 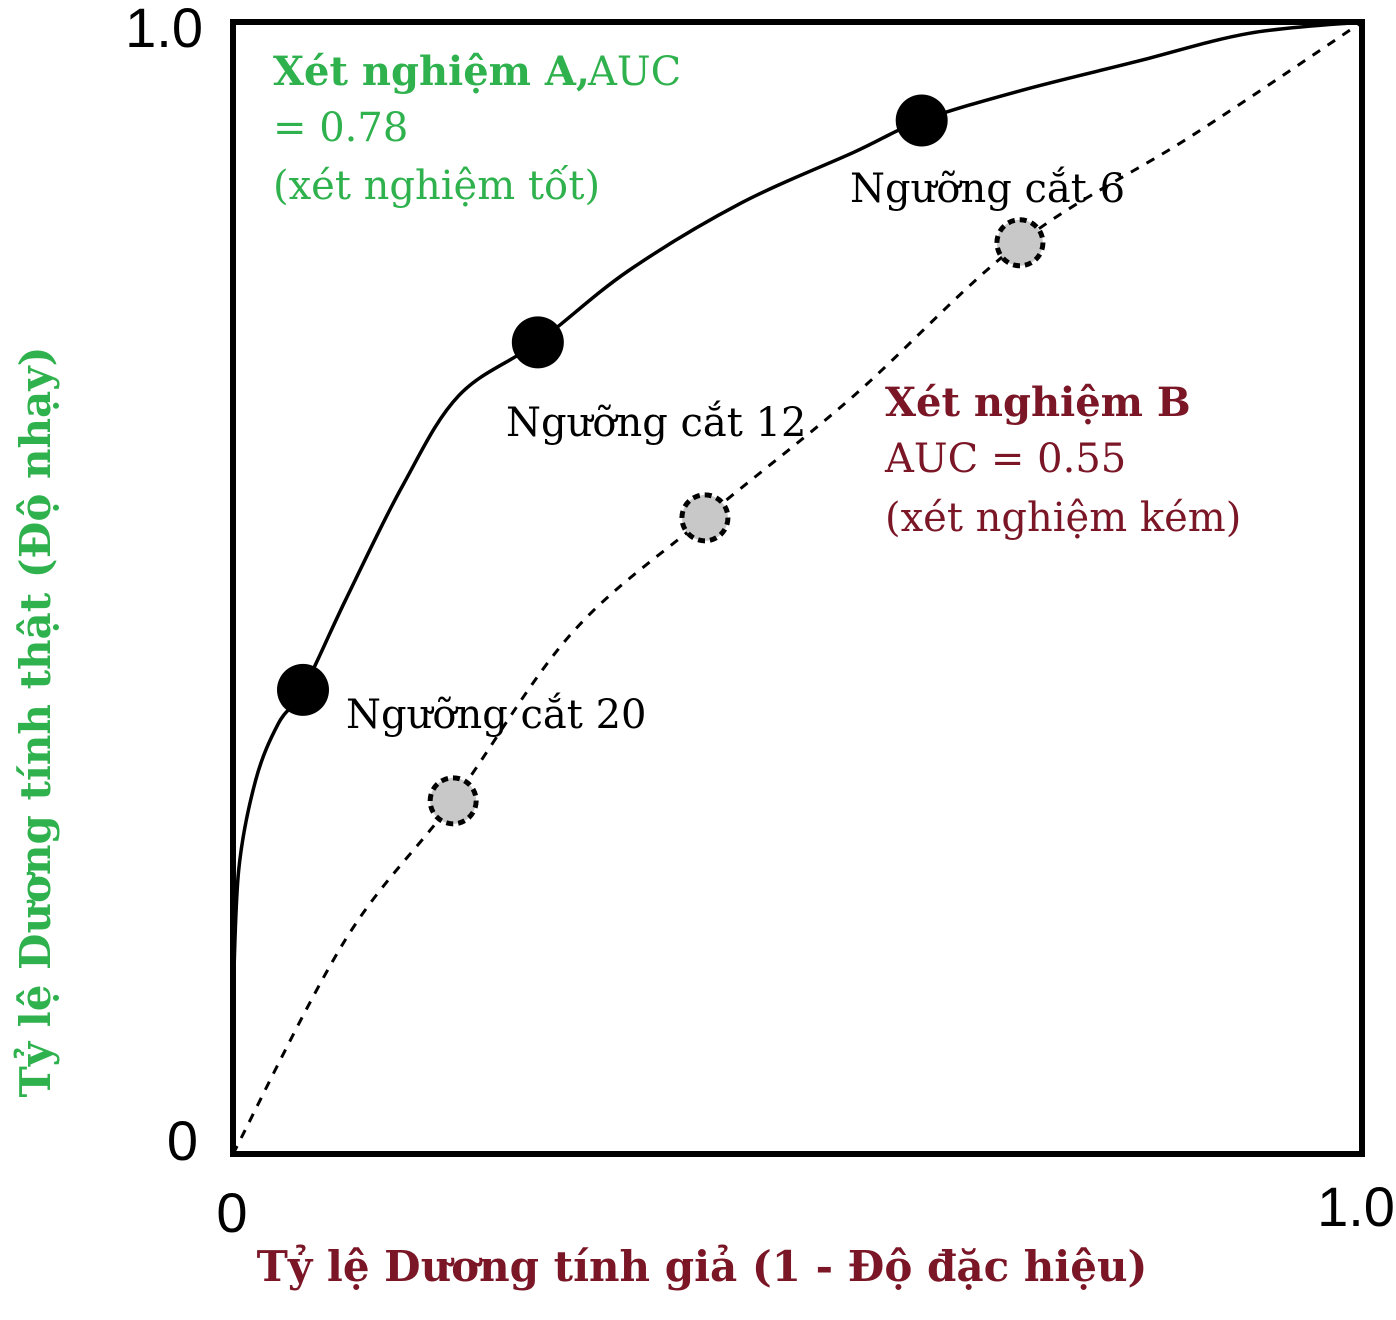 What do you see at coordinates (656, 423) in the screenshot?
I see `threshold-label-12: Ngưỡng cắt 12` at bounding box center [656, 423].